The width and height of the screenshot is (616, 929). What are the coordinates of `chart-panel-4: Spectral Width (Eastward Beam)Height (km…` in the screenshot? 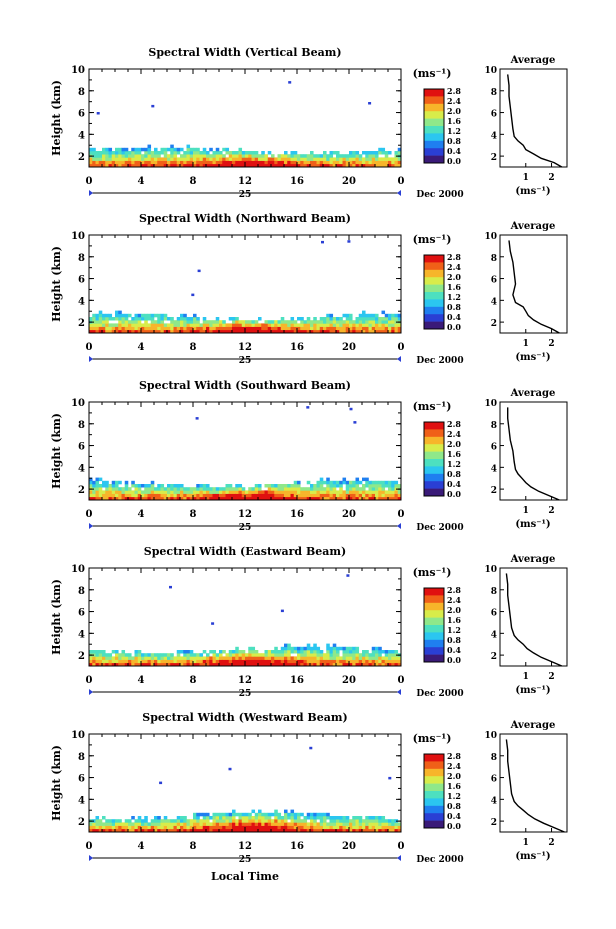 It's located at (309, 622).